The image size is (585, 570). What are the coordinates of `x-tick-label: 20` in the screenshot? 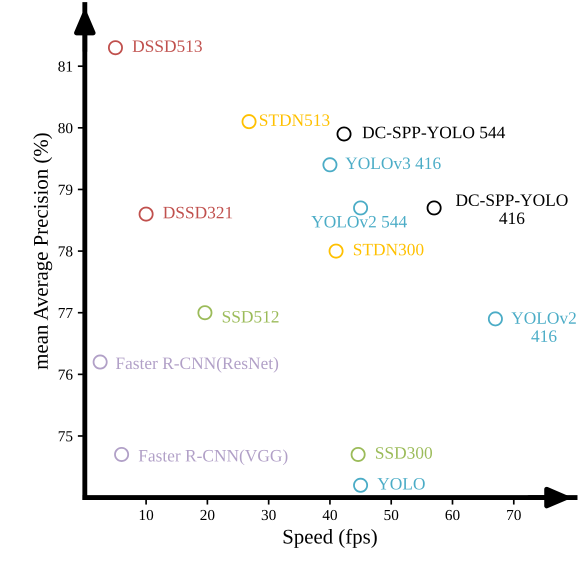 It's located at (207, 515).